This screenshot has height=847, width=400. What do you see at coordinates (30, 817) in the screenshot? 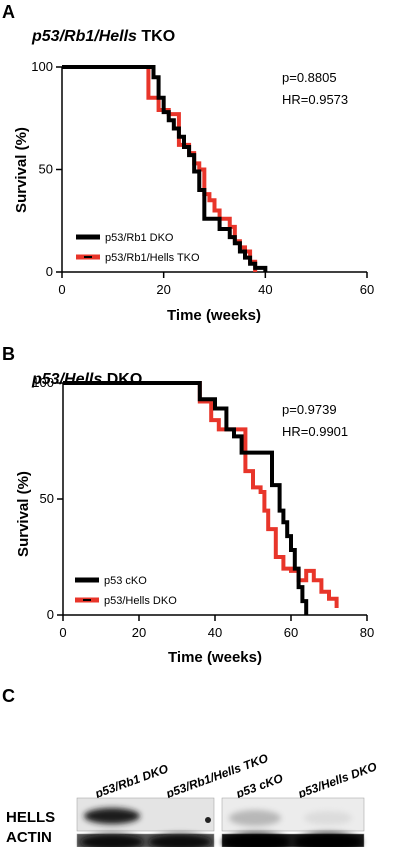
I see `row-label-hells: HELLS` at bounding box center [30, 817].